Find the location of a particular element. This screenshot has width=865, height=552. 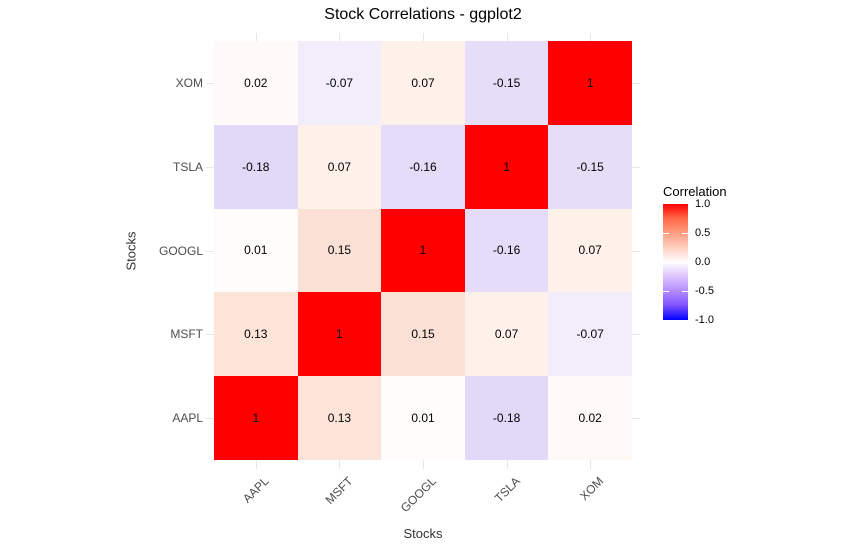

legend-label--1.0: -1.0 is located at coordinates (704, 320).